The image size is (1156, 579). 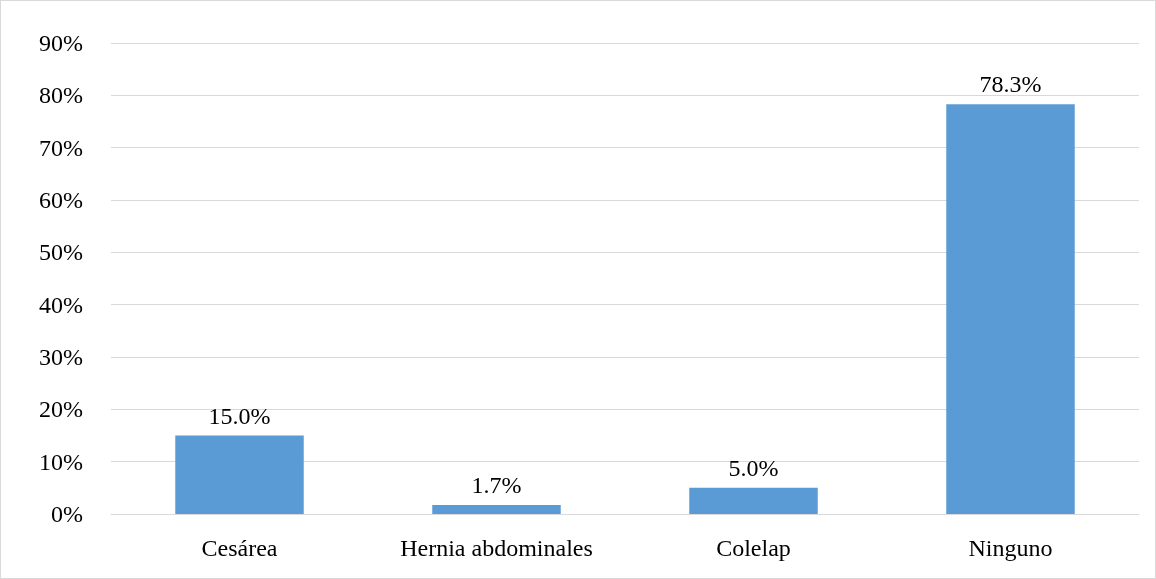 What do you see at coordinates (753, 467) in the screenshot?
I see `data-label: 5.0%` at bounding box center [753, 467].